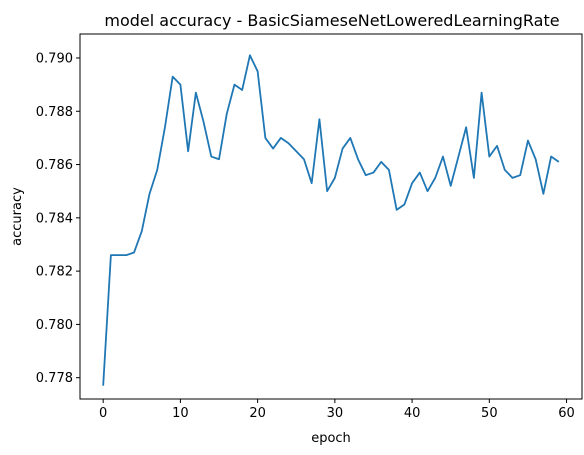 The image size is (584, 455). I want to click on x-axis: 0 10 20 30 40 50 60, so click(337, 410).